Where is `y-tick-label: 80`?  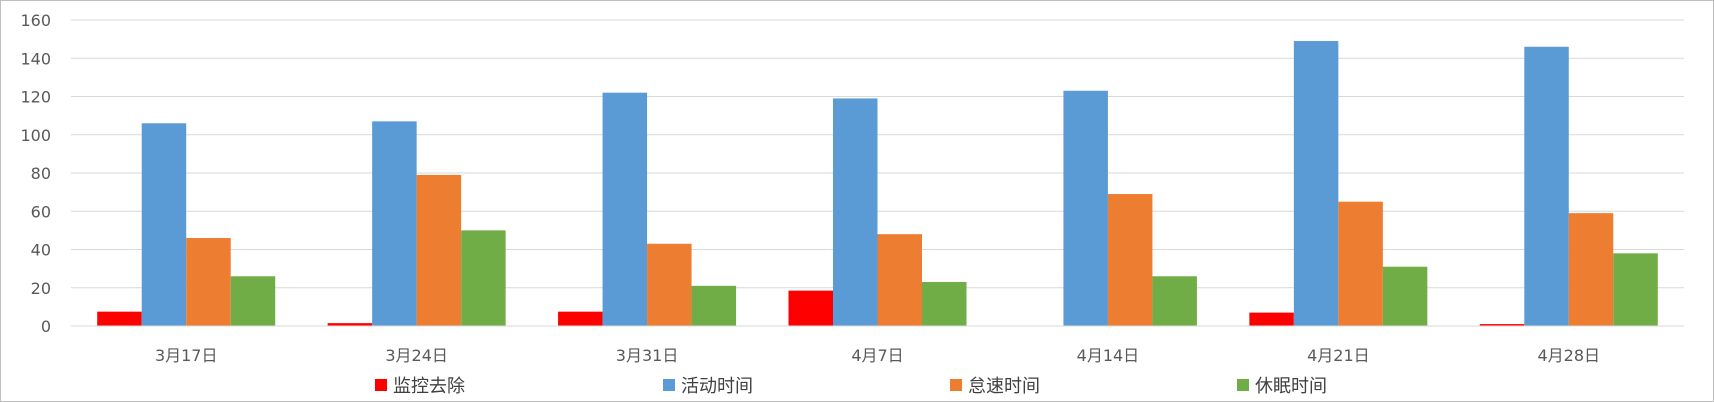
y-tick-label: 80 is located at coordinates (41, 173).